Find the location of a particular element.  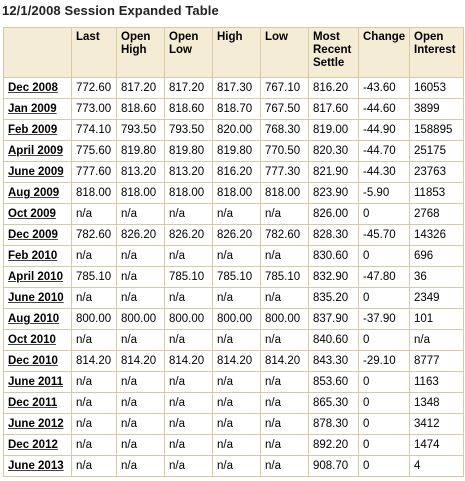

contract-link: Feb 2010 is located at coordinates (33, 256).